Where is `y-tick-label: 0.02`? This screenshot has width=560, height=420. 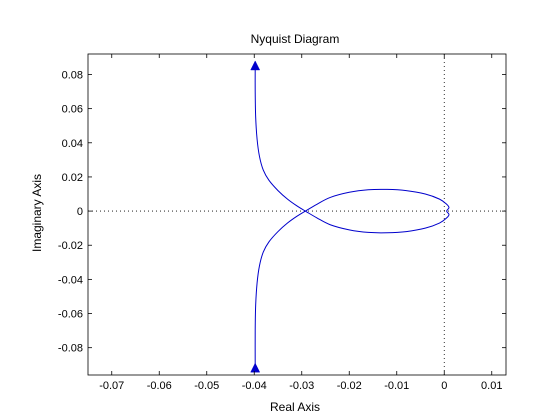
y-tick-label: 0.02 is located at coordinates (72, 178).